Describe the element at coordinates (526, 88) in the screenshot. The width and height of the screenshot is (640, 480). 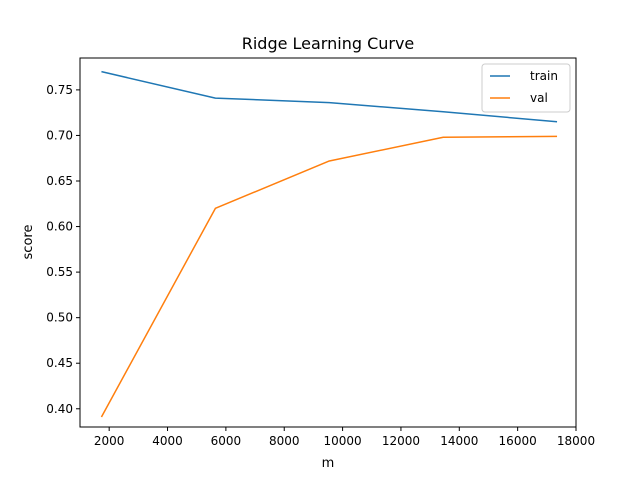
I see `legend: train val` at that location.